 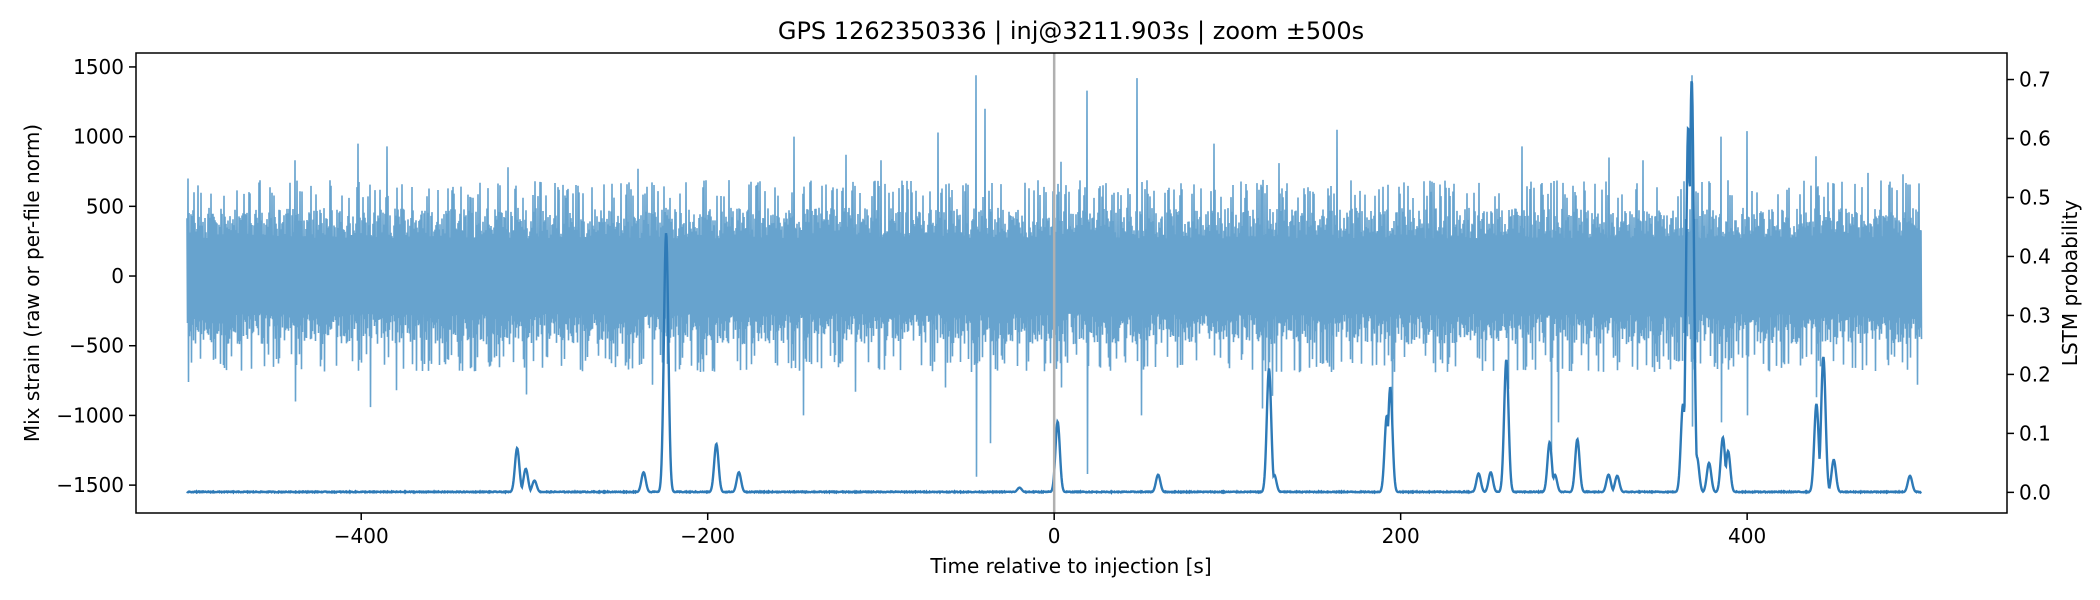 I want to click on y-left-tick-label: 500, so click(x=105, y=206).